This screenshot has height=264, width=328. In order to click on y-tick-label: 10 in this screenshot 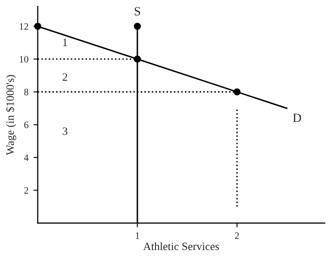, I will do `click(24, 59)`.